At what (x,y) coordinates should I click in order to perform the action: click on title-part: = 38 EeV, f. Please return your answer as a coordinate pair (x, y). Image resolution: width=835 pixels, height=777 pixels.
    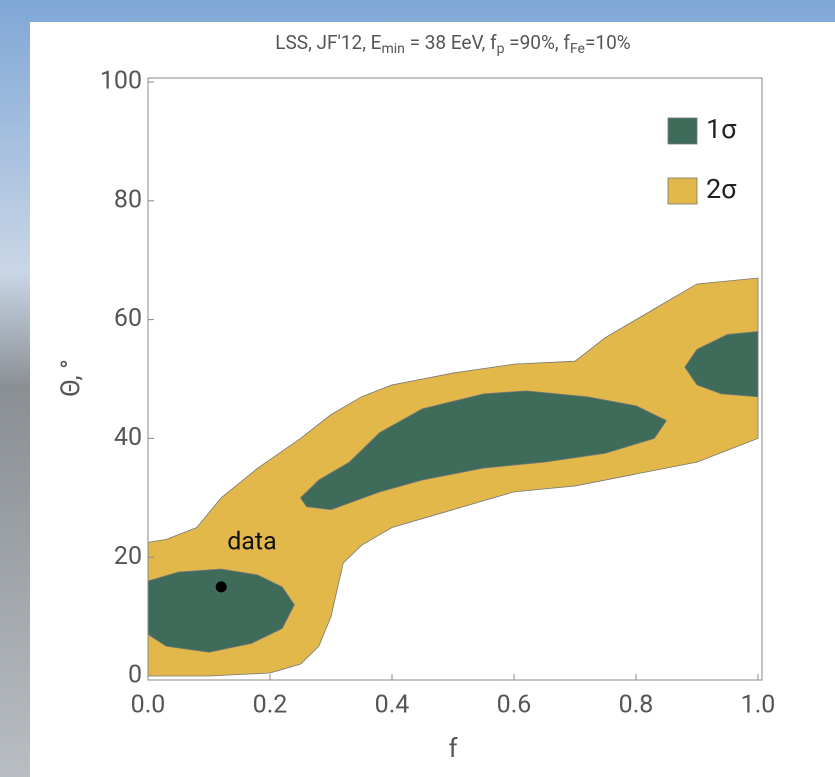
    Looking at the image, I should click on (451, 42).